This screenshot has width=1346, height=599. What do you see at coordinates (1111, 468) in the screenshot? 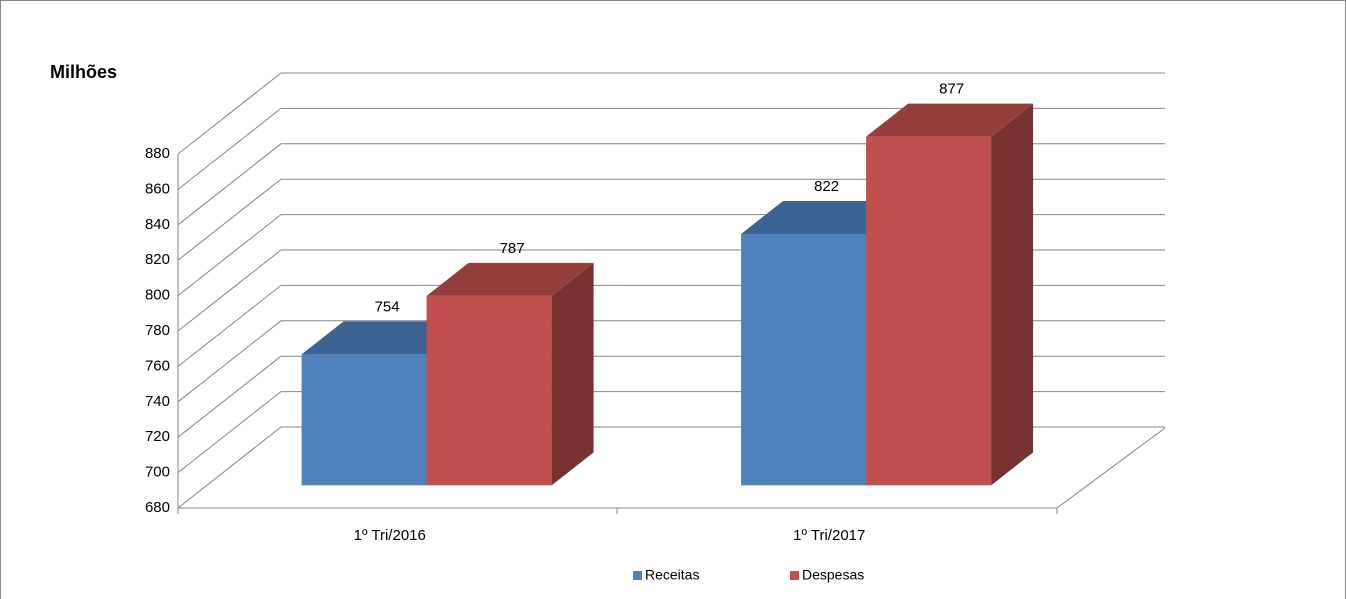
I see `floor-edge` at bounding box center [1111, 468].